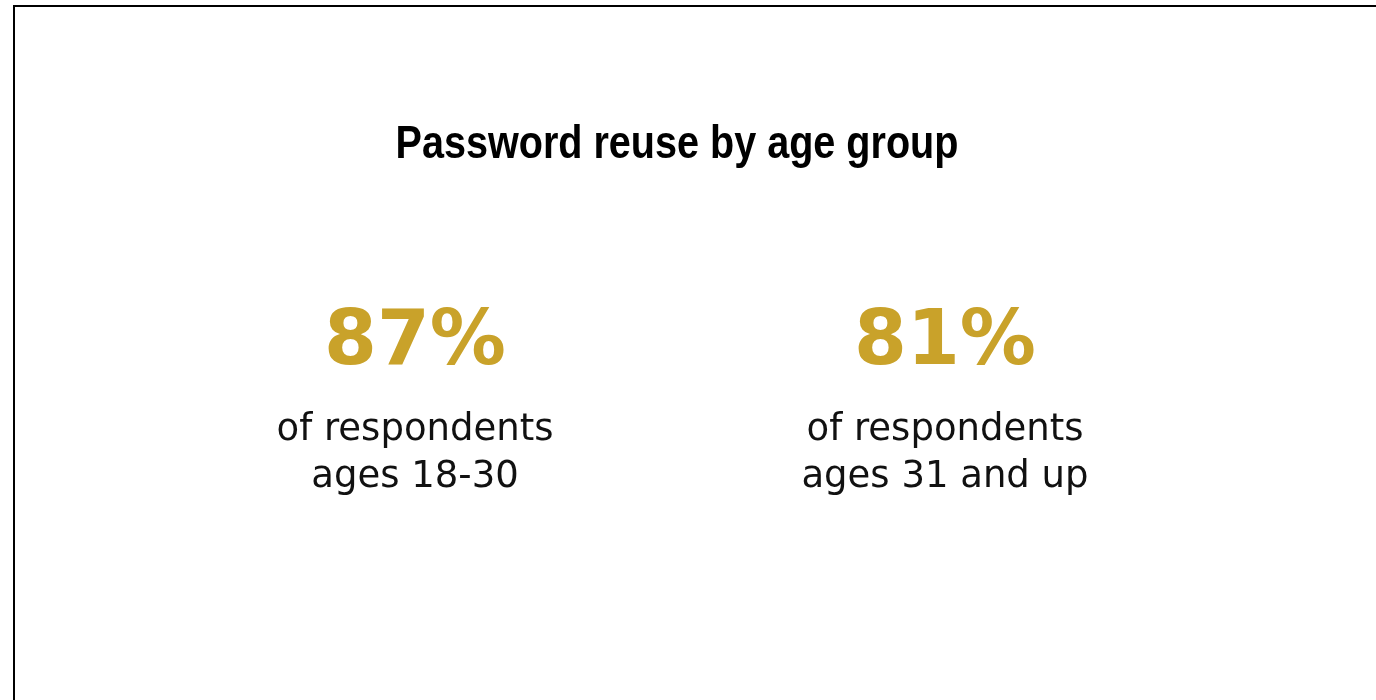 The width and height of the screenshot is (1376, 700). What do you see at coordinates (945, 451) in the screenshot?
I see `category-label: of respondents ages 31 and up` at bounding box center [945, 451].